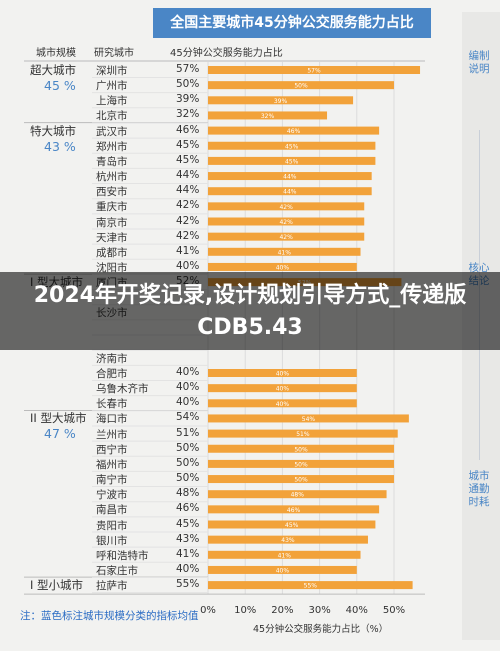 This screenshot has height=651, width=500. I want to click on tier-label: I 型小城市, so click(57, 585).